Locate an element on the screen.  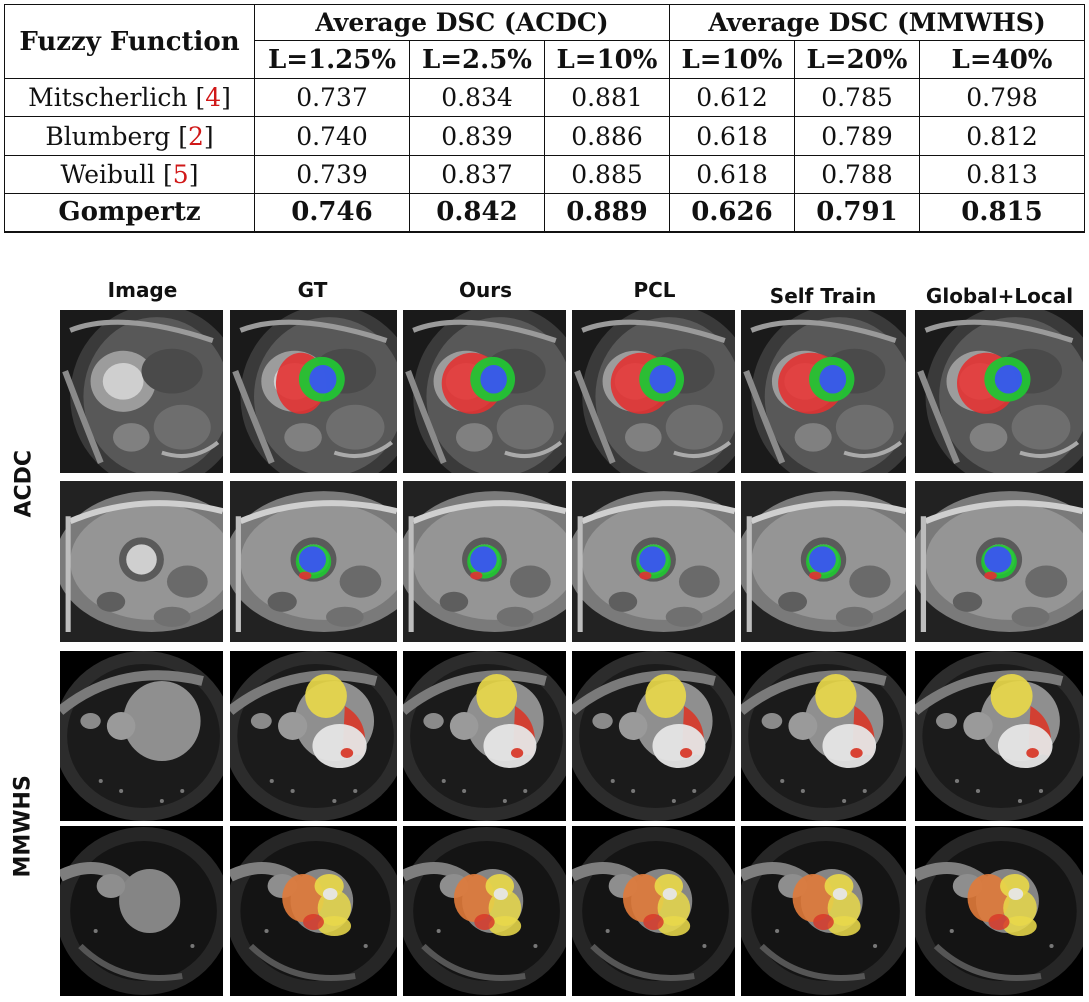
segmentation-image-mmwhs-2-image is located at coordinates (141, 911).